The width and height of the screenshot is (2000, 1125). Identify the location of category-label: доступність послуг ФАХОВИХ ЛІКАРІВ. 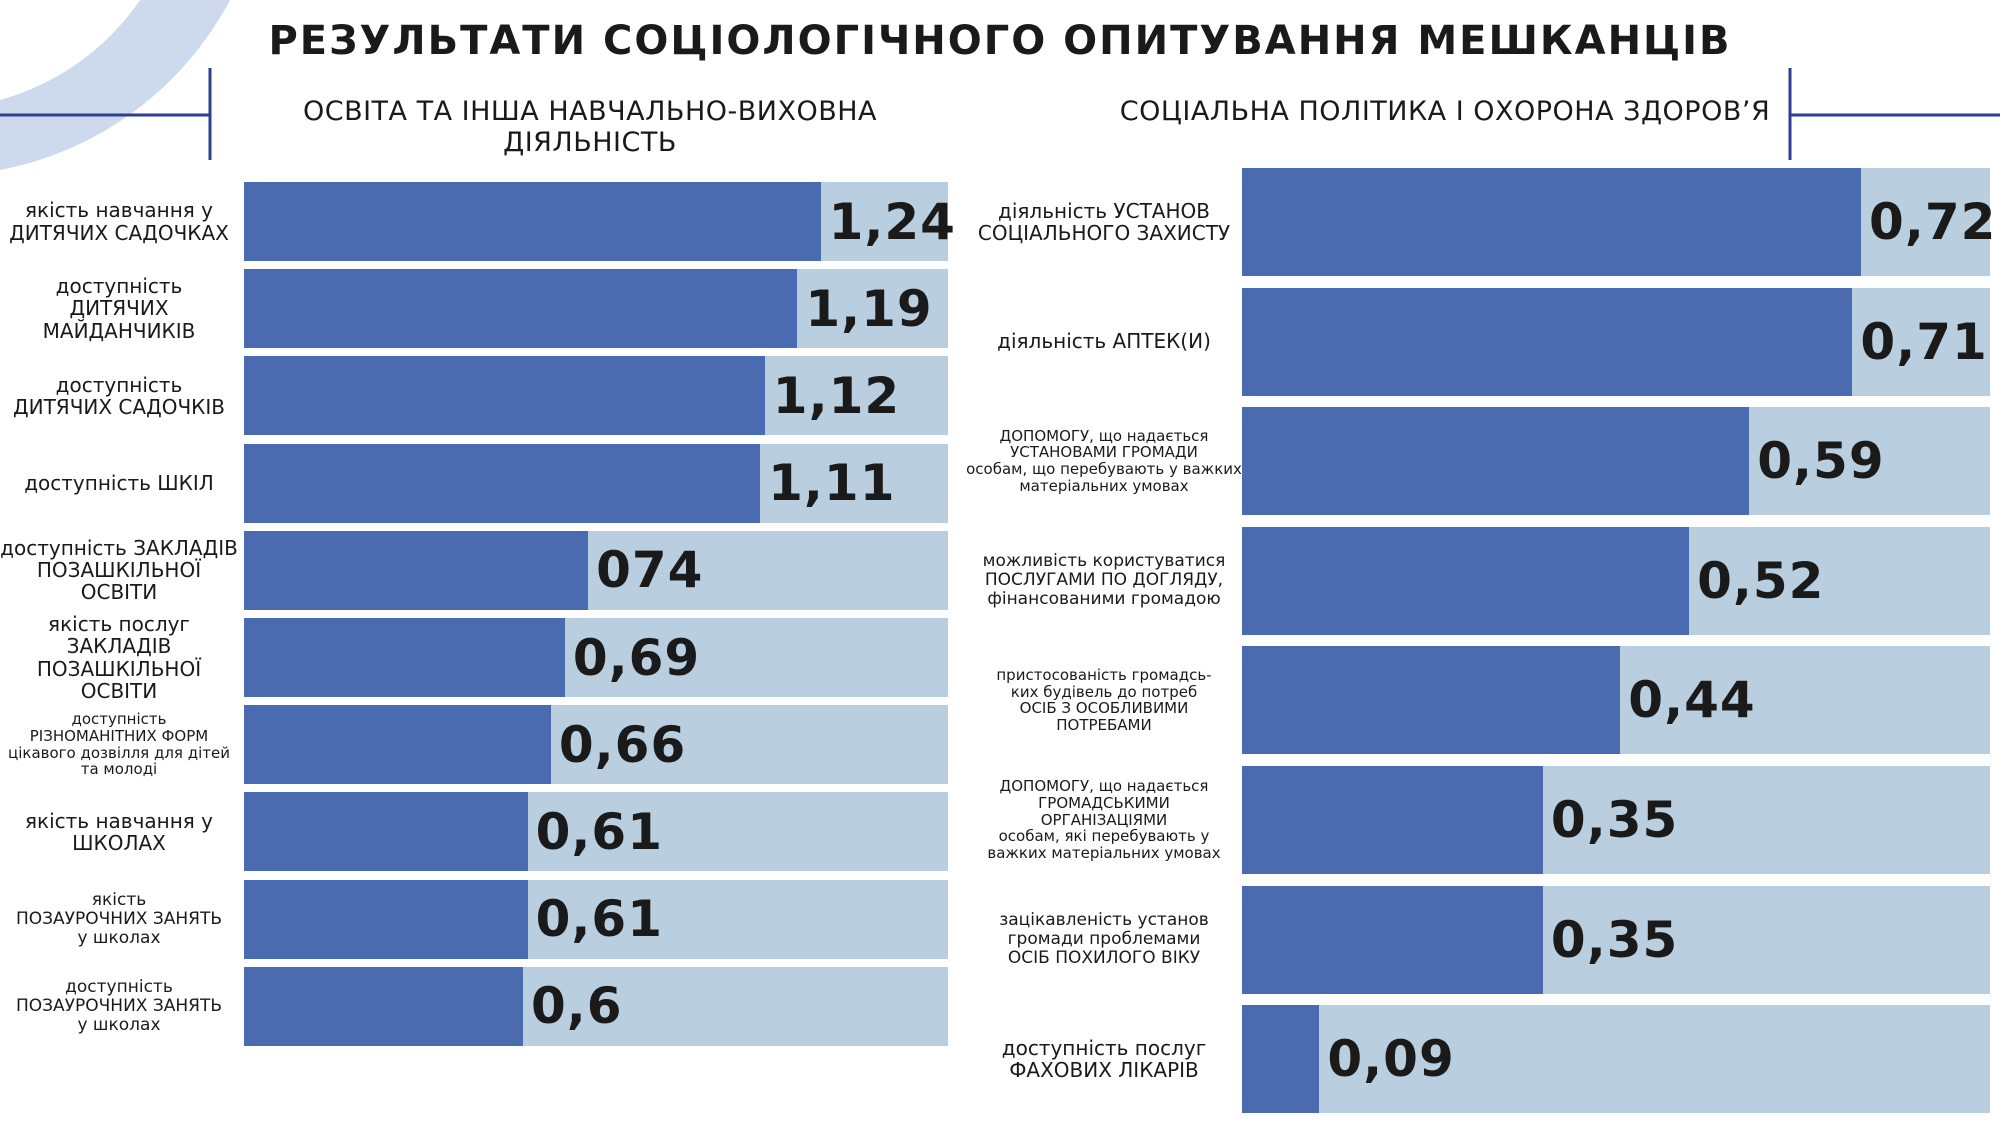
(1104, 1059).